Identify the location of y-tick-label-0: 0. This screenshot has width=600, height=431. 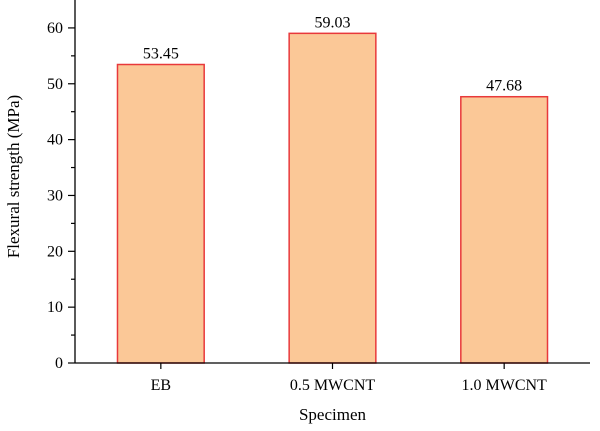
(59, 363).